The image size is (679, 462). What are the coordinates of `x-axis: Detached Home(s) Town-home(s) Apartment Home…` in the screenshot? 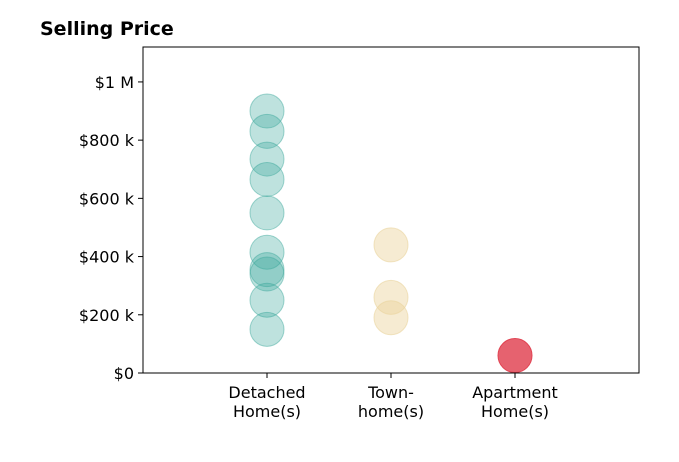 It's located at (393, 397).